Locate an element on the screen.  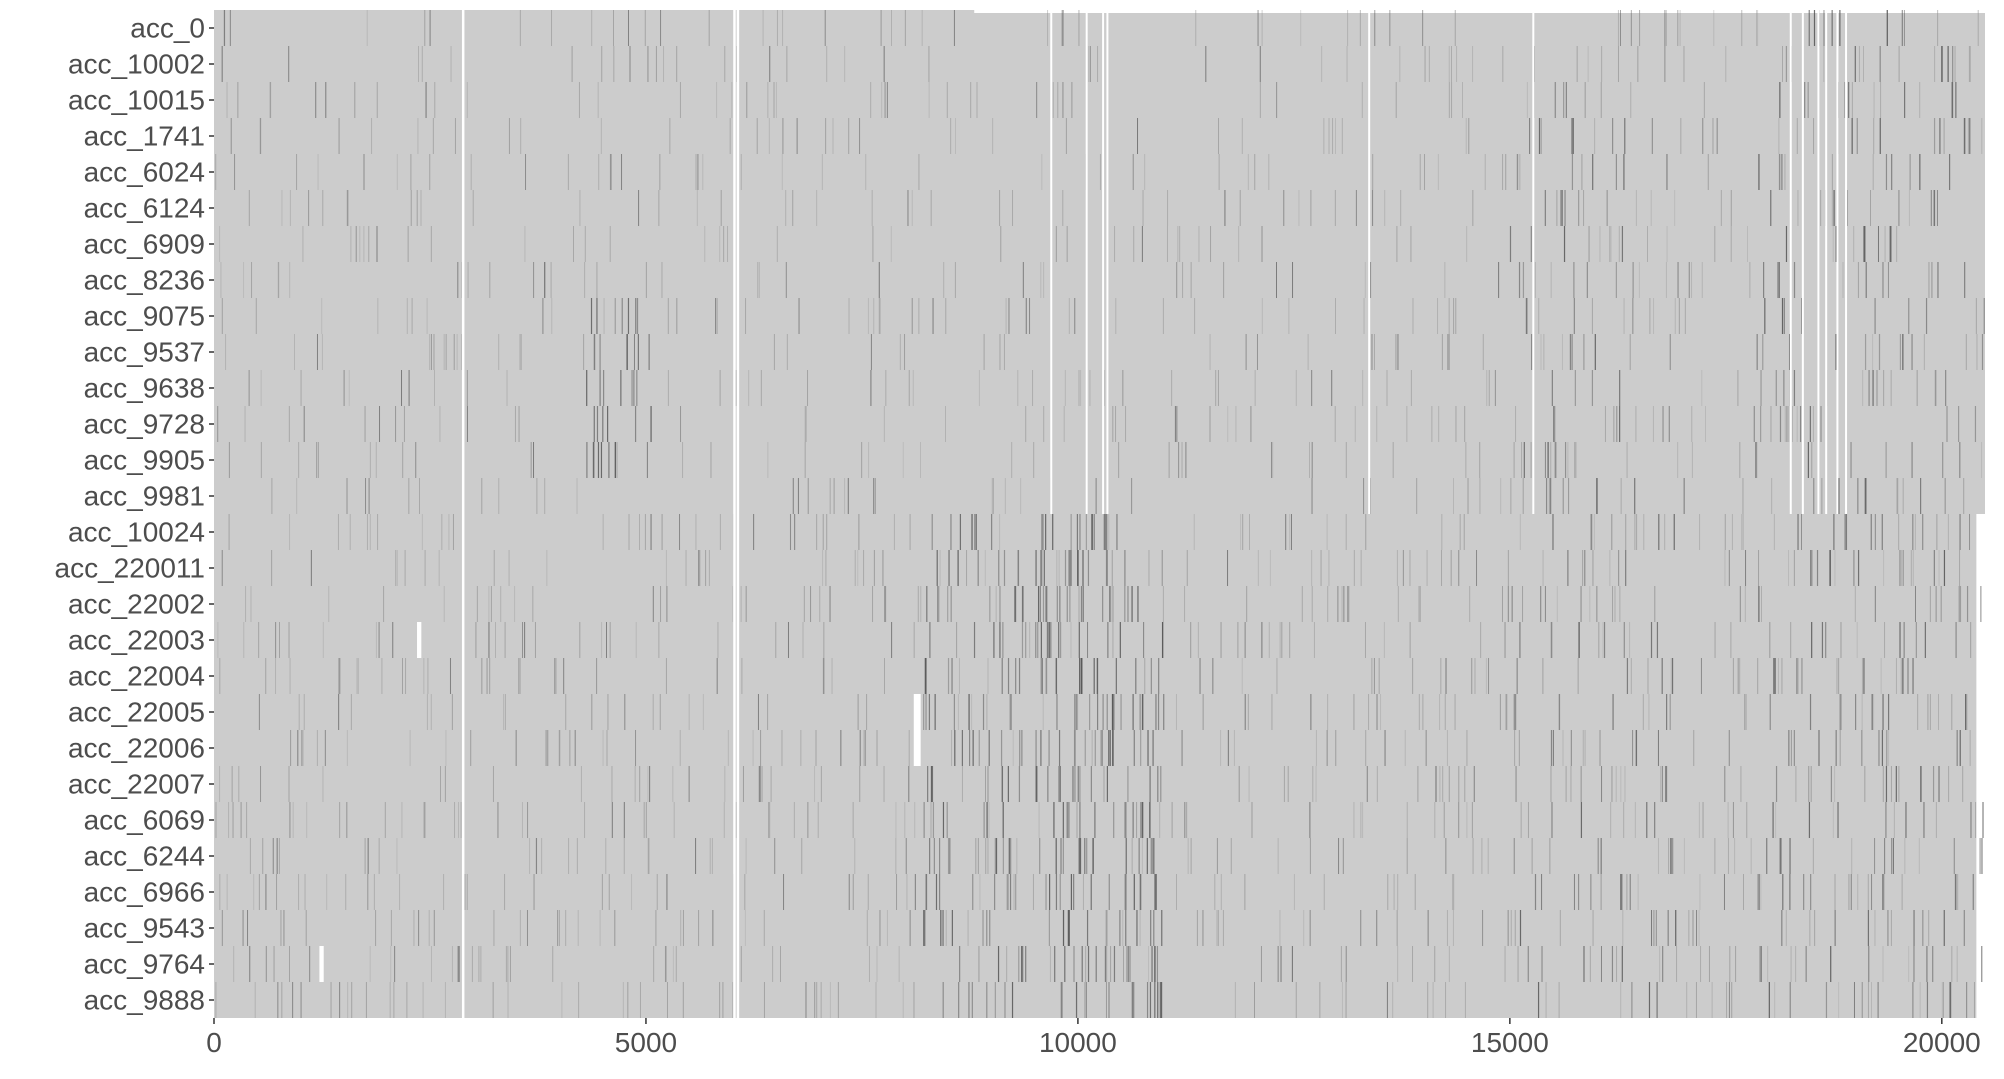
y-tick-label: acc_22007 is located at coordinates (136, 784).